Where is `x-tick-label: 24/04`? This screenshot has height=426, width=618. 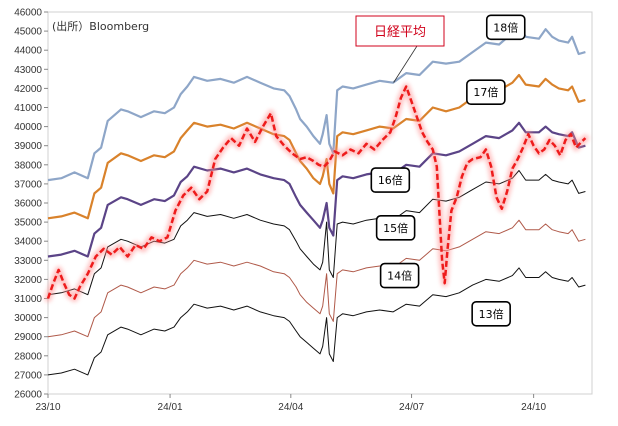
x-tick-label: 24/04 is located at coordinates (290, 407).